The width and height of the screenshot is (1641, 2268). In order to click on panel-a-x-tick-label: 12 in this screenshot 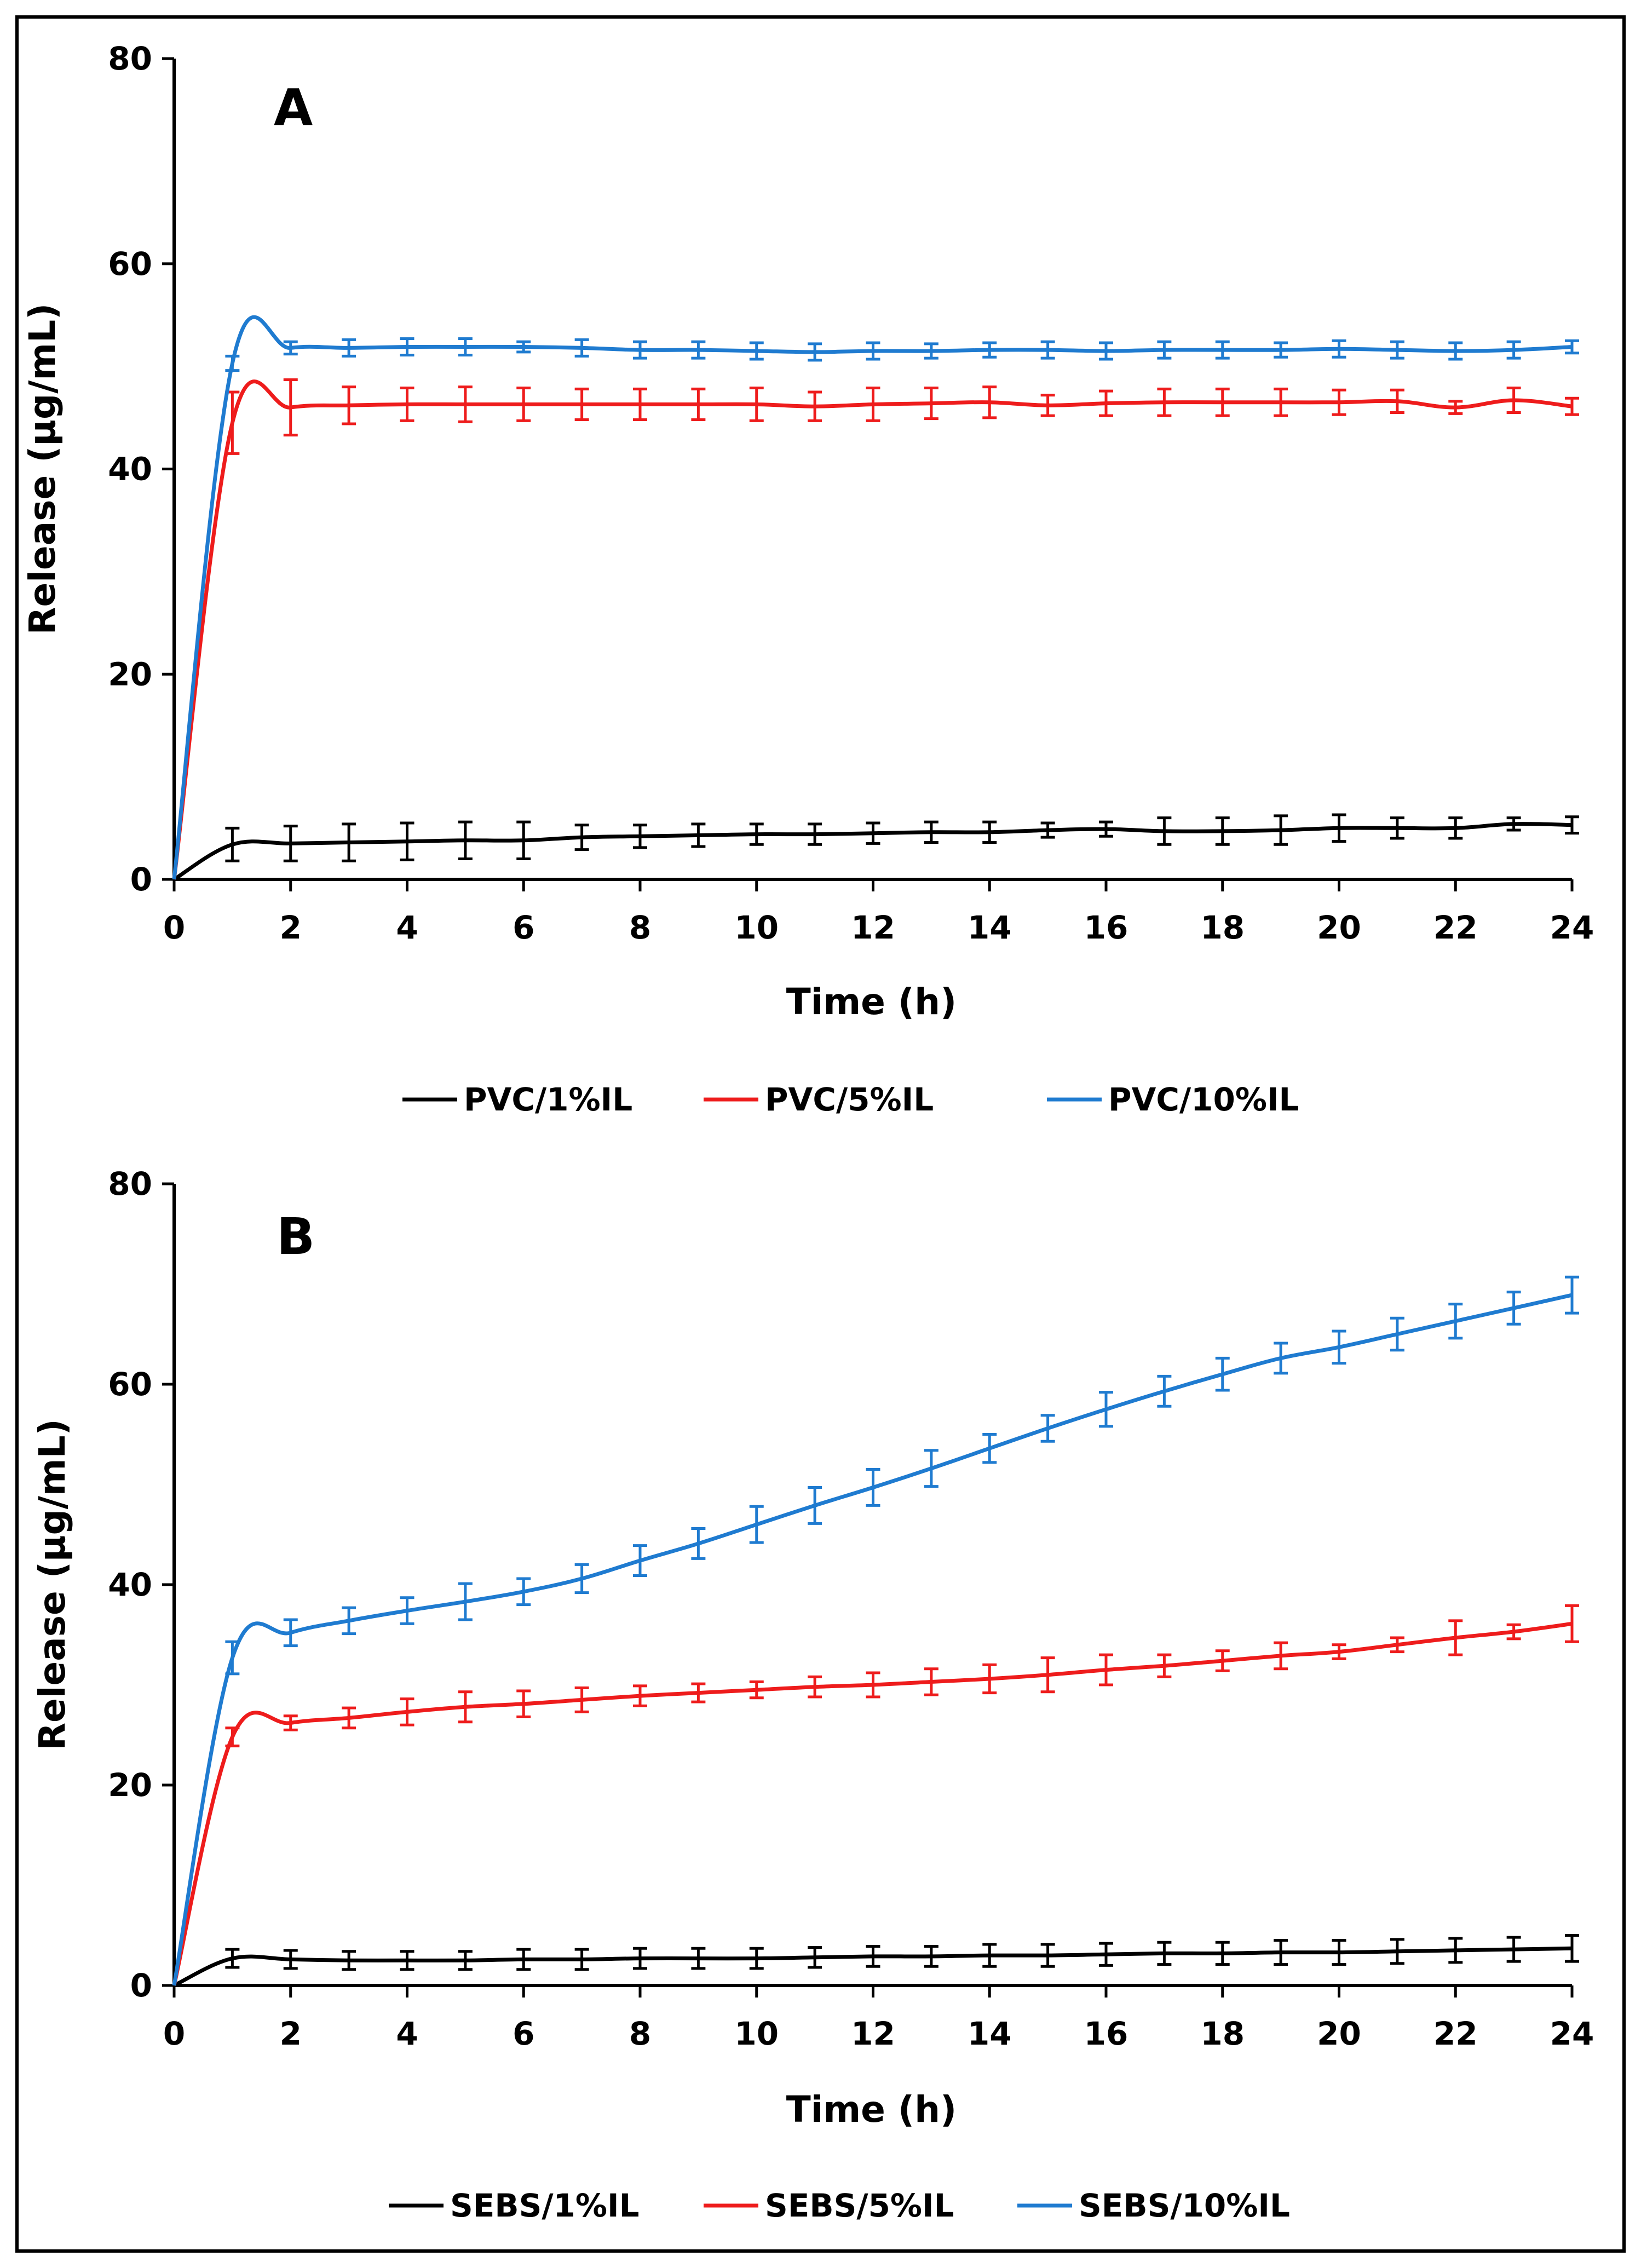, I will do `click(873, 927)`.